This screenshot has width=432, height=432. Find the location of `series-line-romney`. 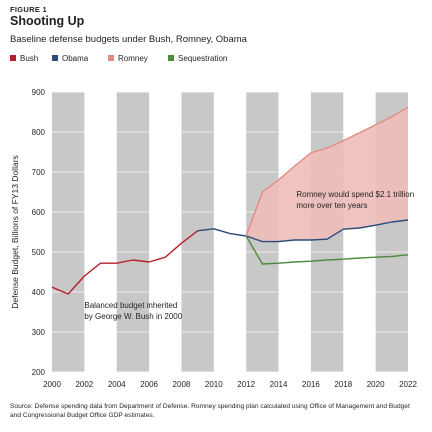

series-line-romney is located at coordinates (327, 171).